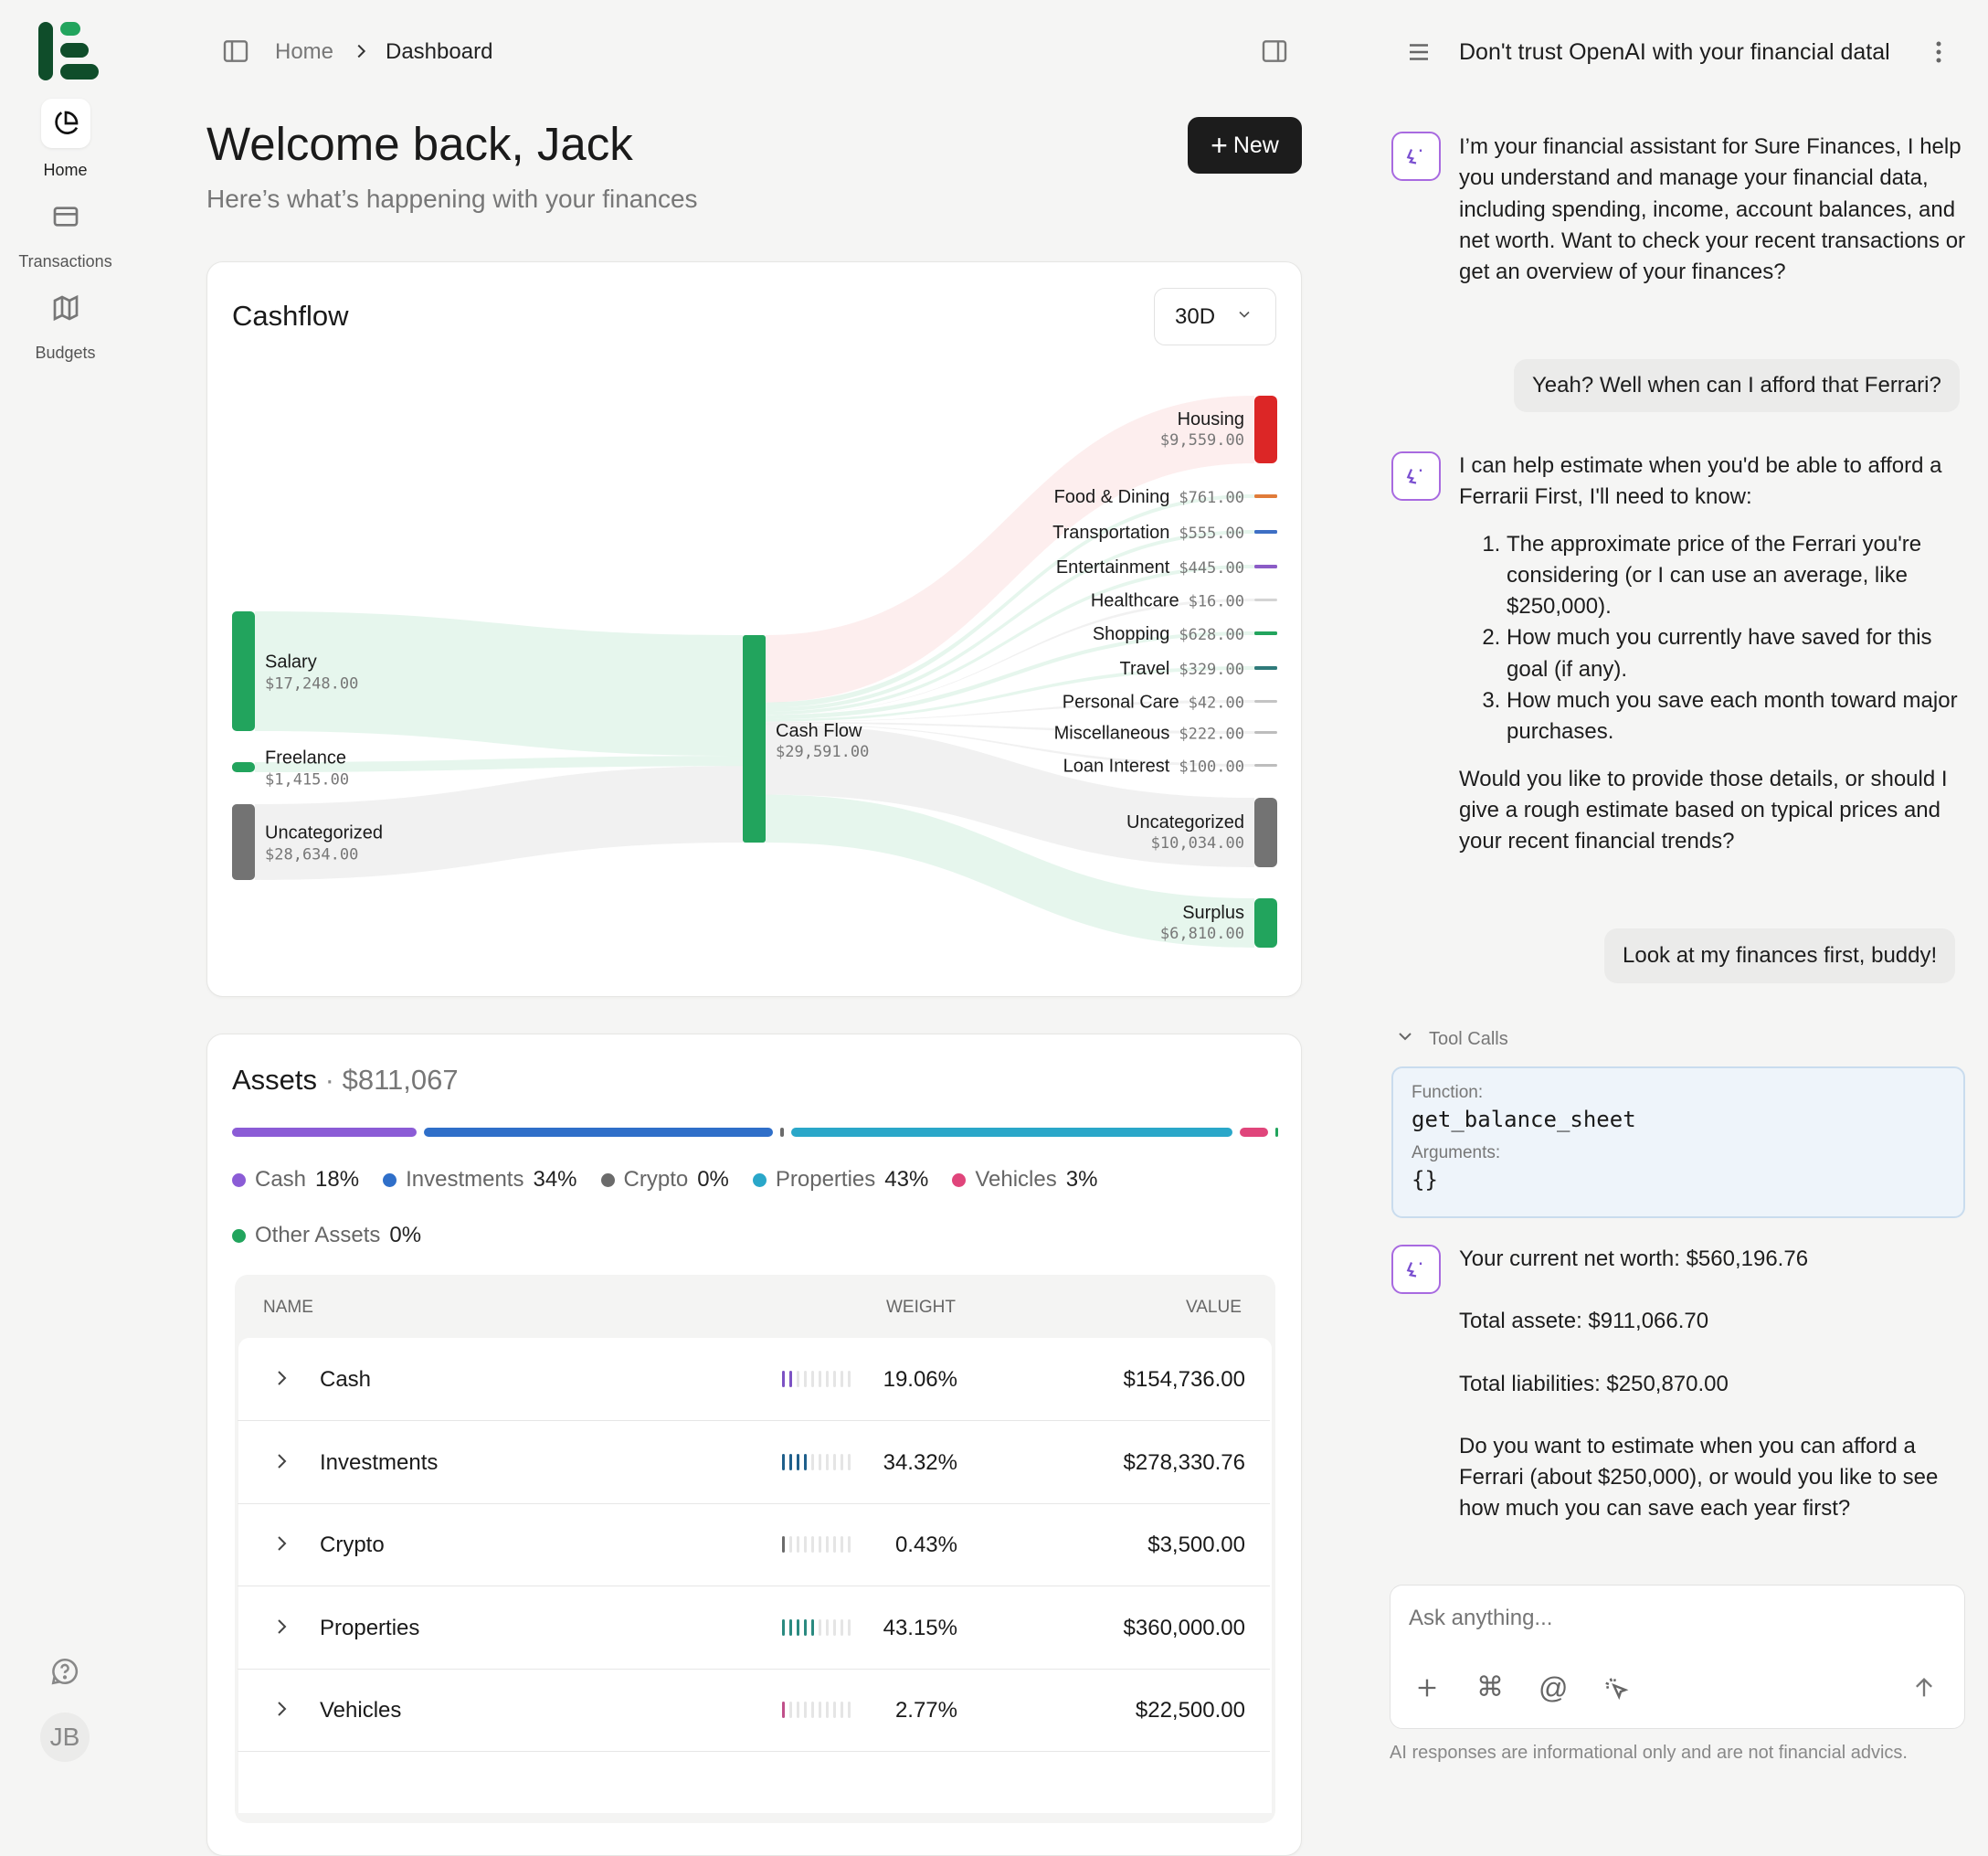  I want to click on sidebar-toggle-icon, so click(235, 53).